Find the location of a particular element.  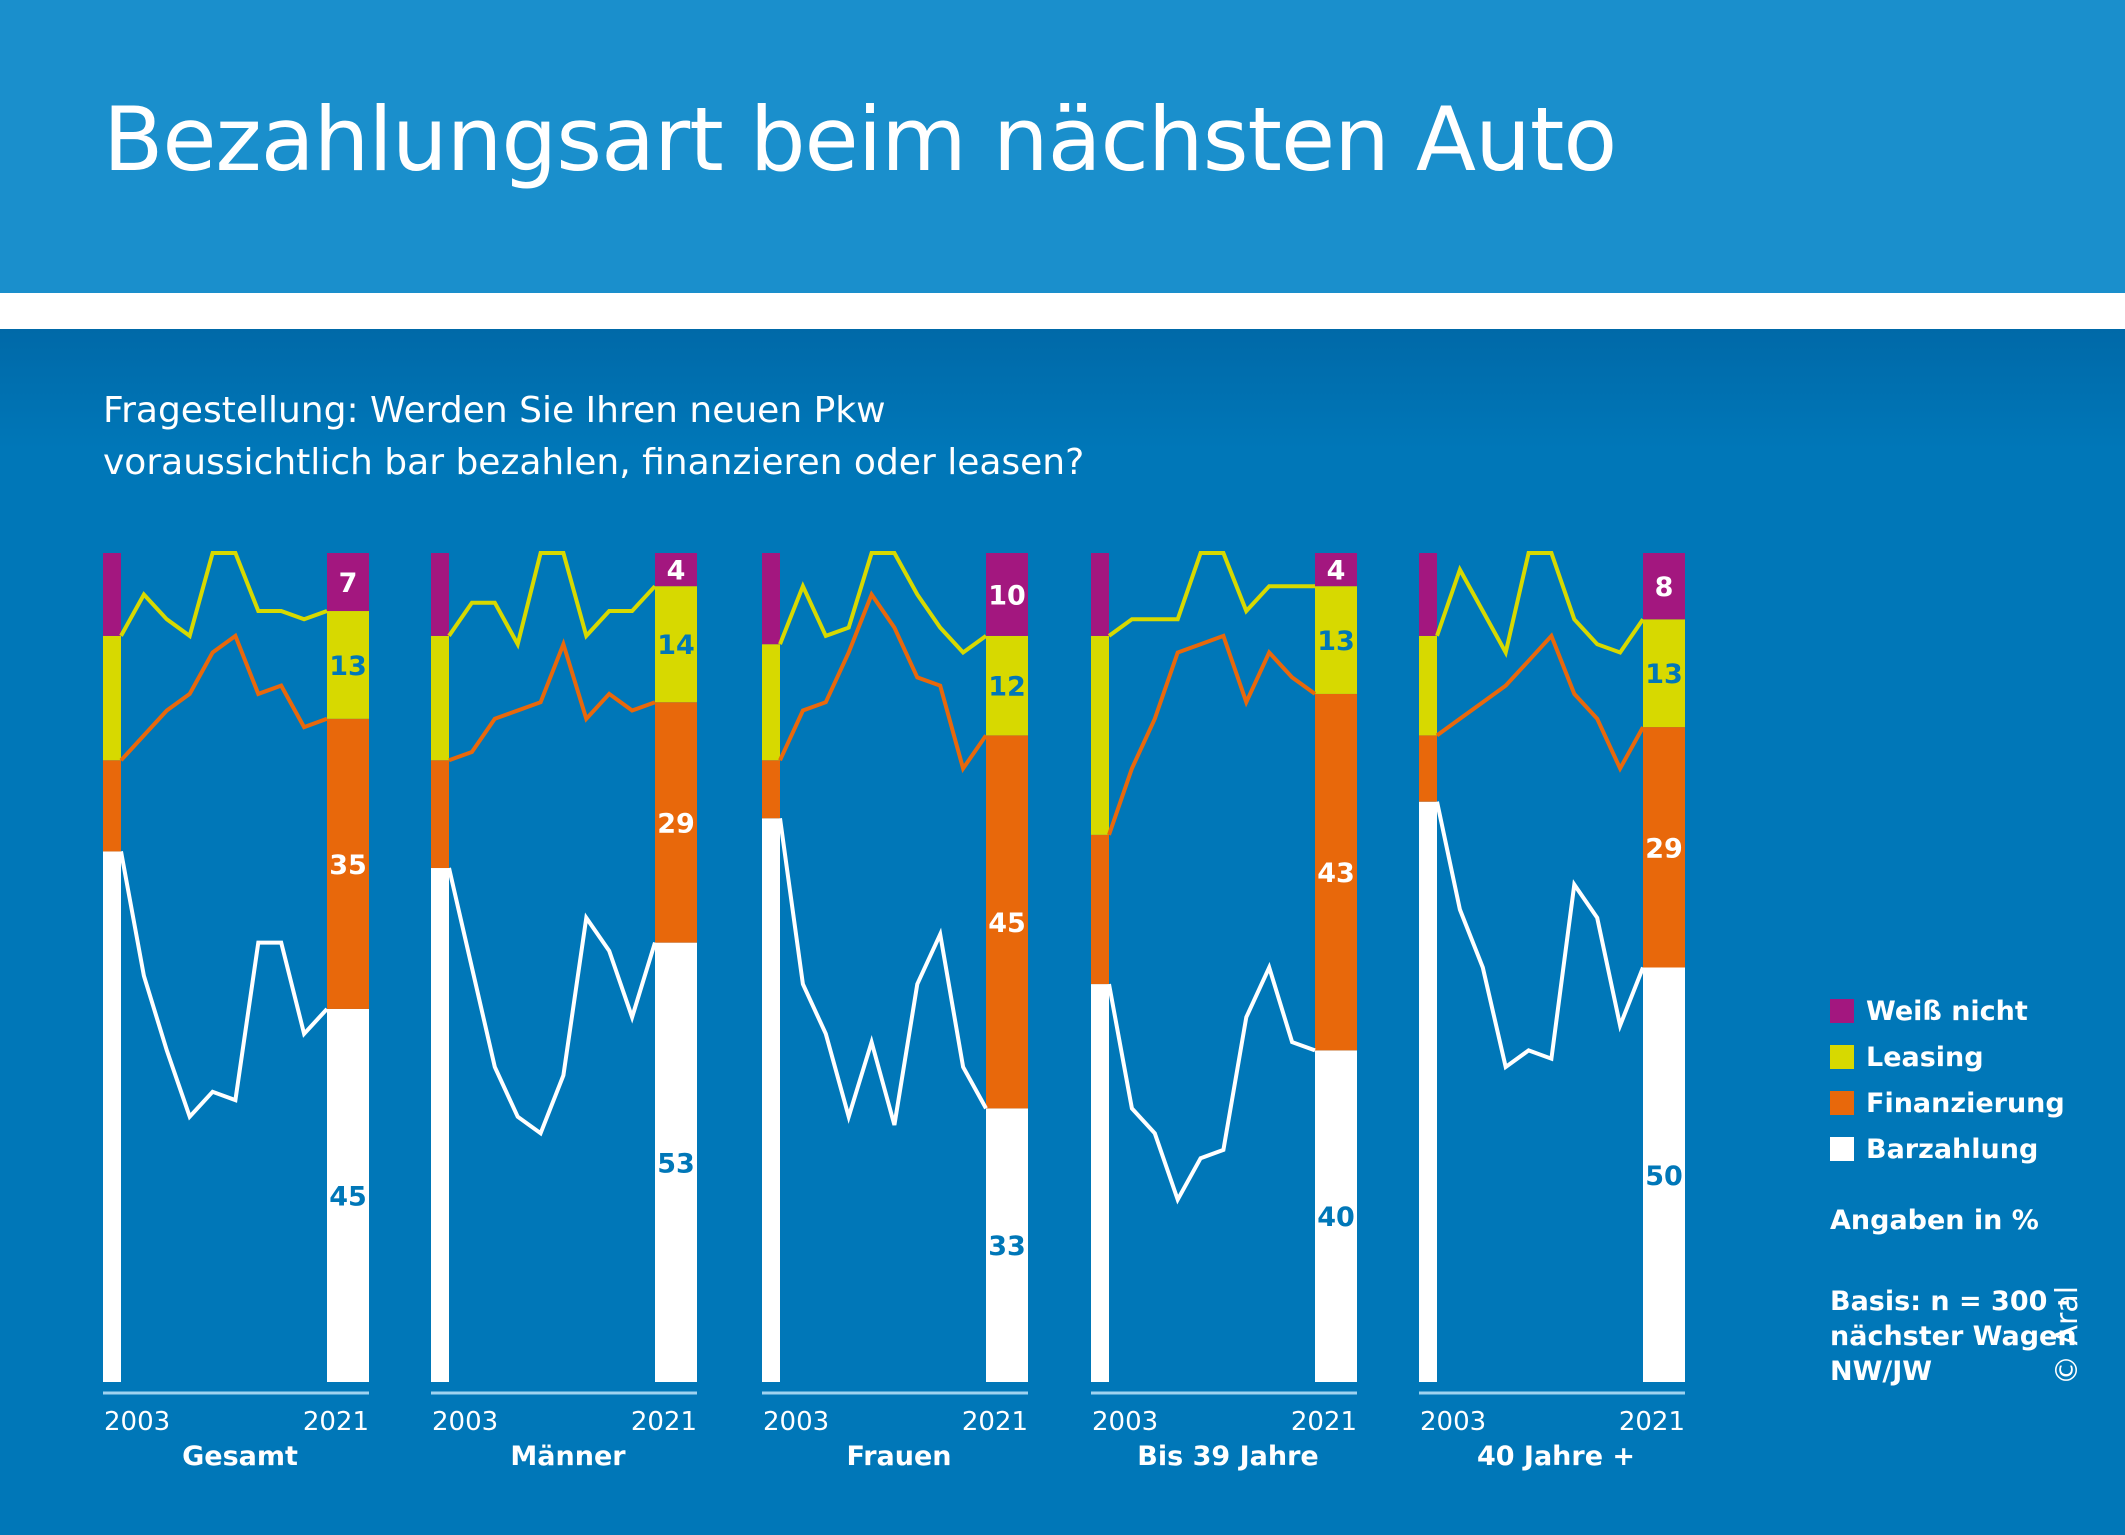

legend-item-leasing: Leasing is located at coordinates (1907, 1057).